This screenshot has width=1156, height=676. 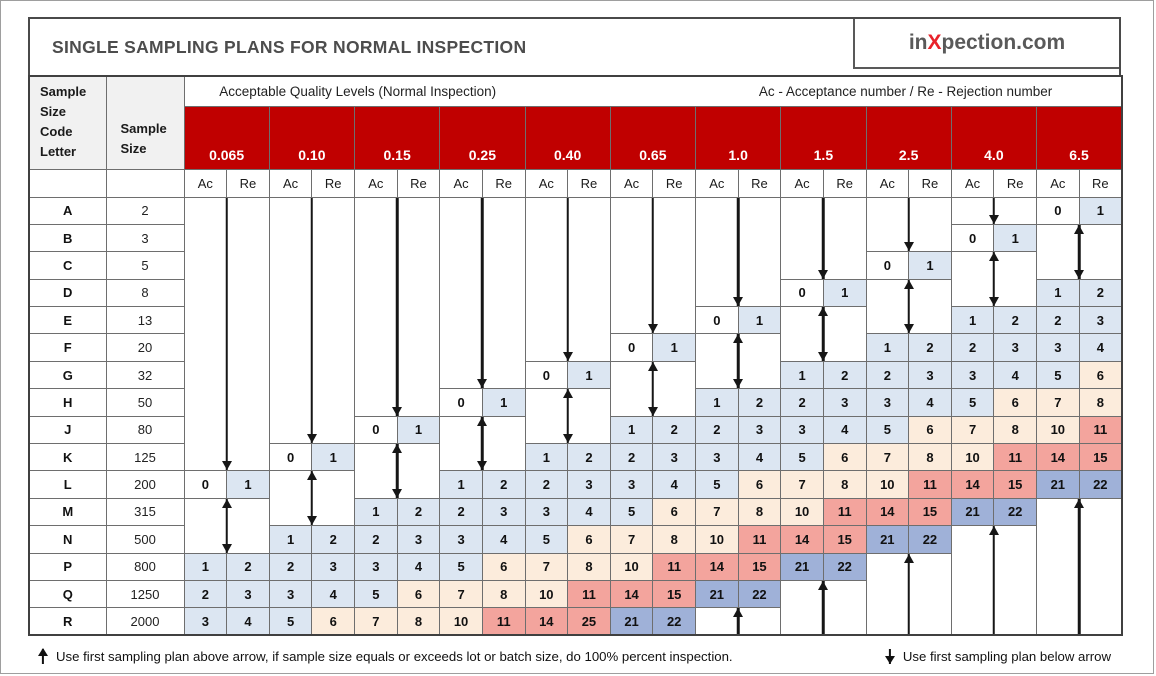 I want to click on code-letter-subhead-blank, so click(x=67, y=183).